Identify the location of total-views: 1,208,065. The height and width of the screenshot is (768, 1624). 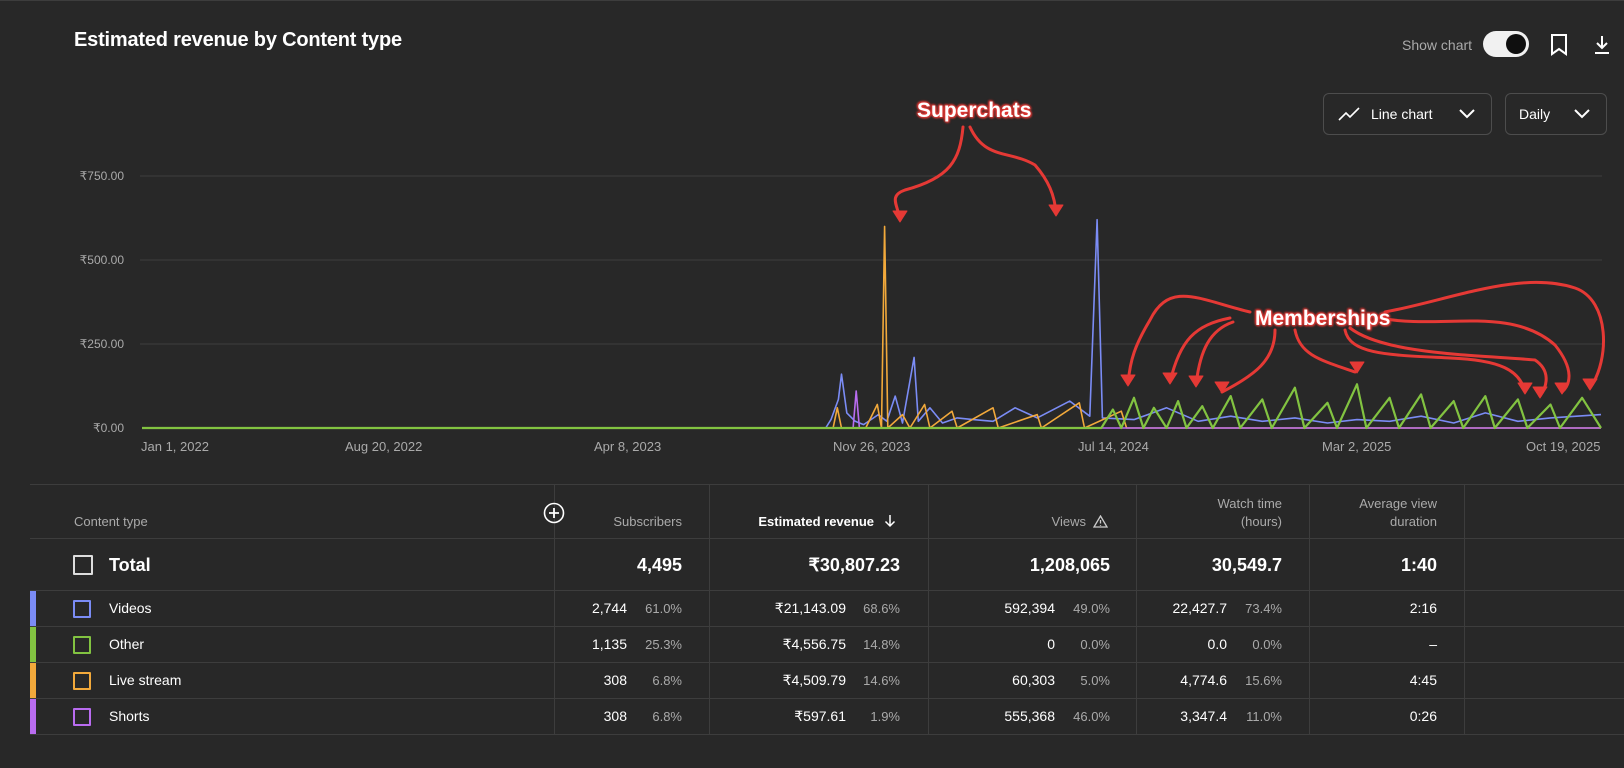
(1069, 565).